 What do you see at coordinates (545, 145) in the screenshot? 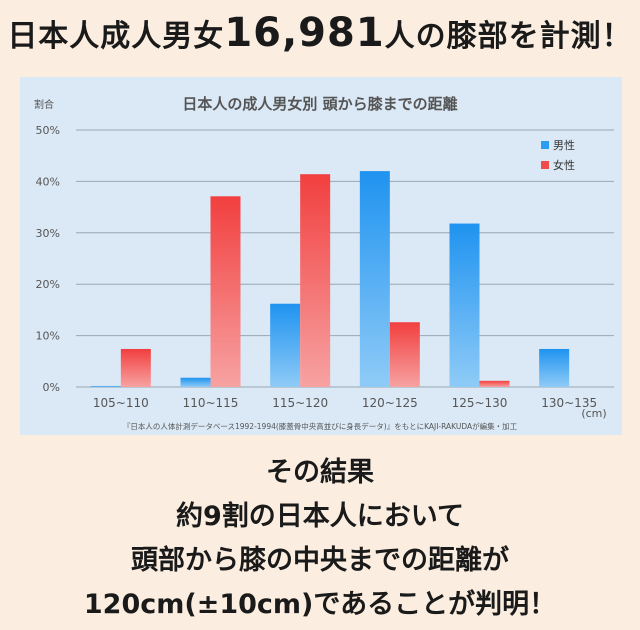
I see `legend-swatch-male` at bounding box center [545, 145].